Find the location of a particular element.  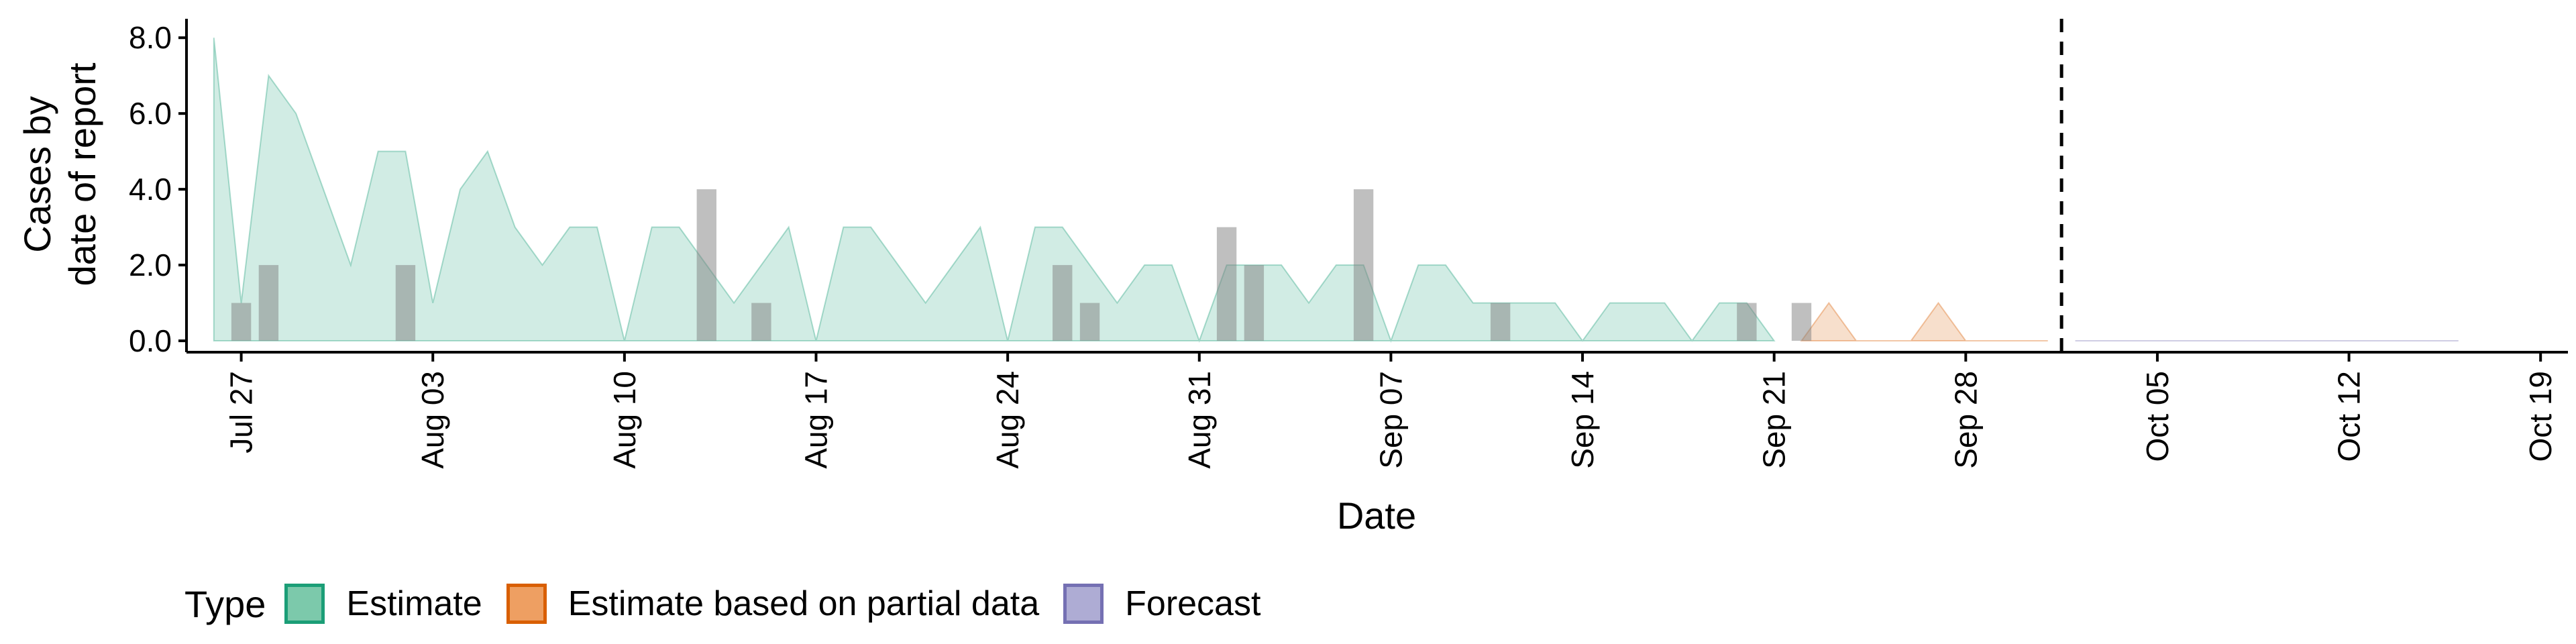

legend-item-forecast: Forecast is located at coordinates (1161, 604).